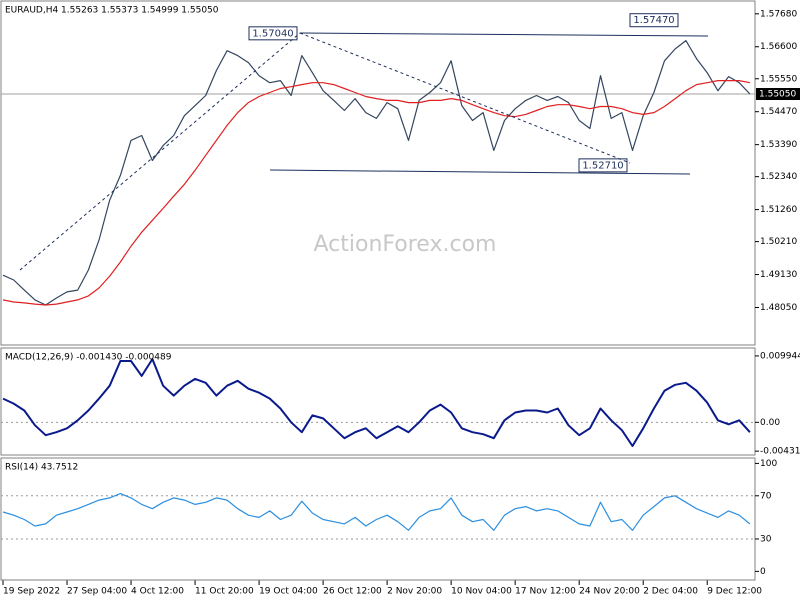 The height and width of the screenshot is (600, 800). I want to click on x-tick-label: 19 Oct 04:00, so click(288, 592).